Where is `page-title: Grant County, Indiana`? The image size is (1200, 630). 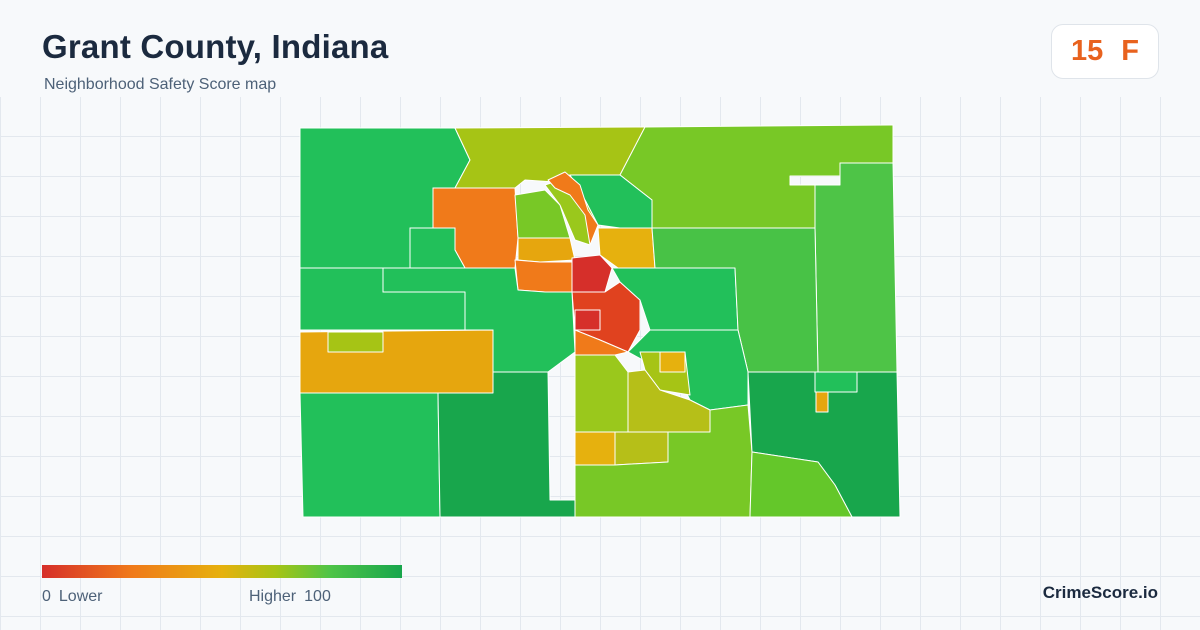 page-title: Grant County, Indiana is located at coordinates (215, 46).